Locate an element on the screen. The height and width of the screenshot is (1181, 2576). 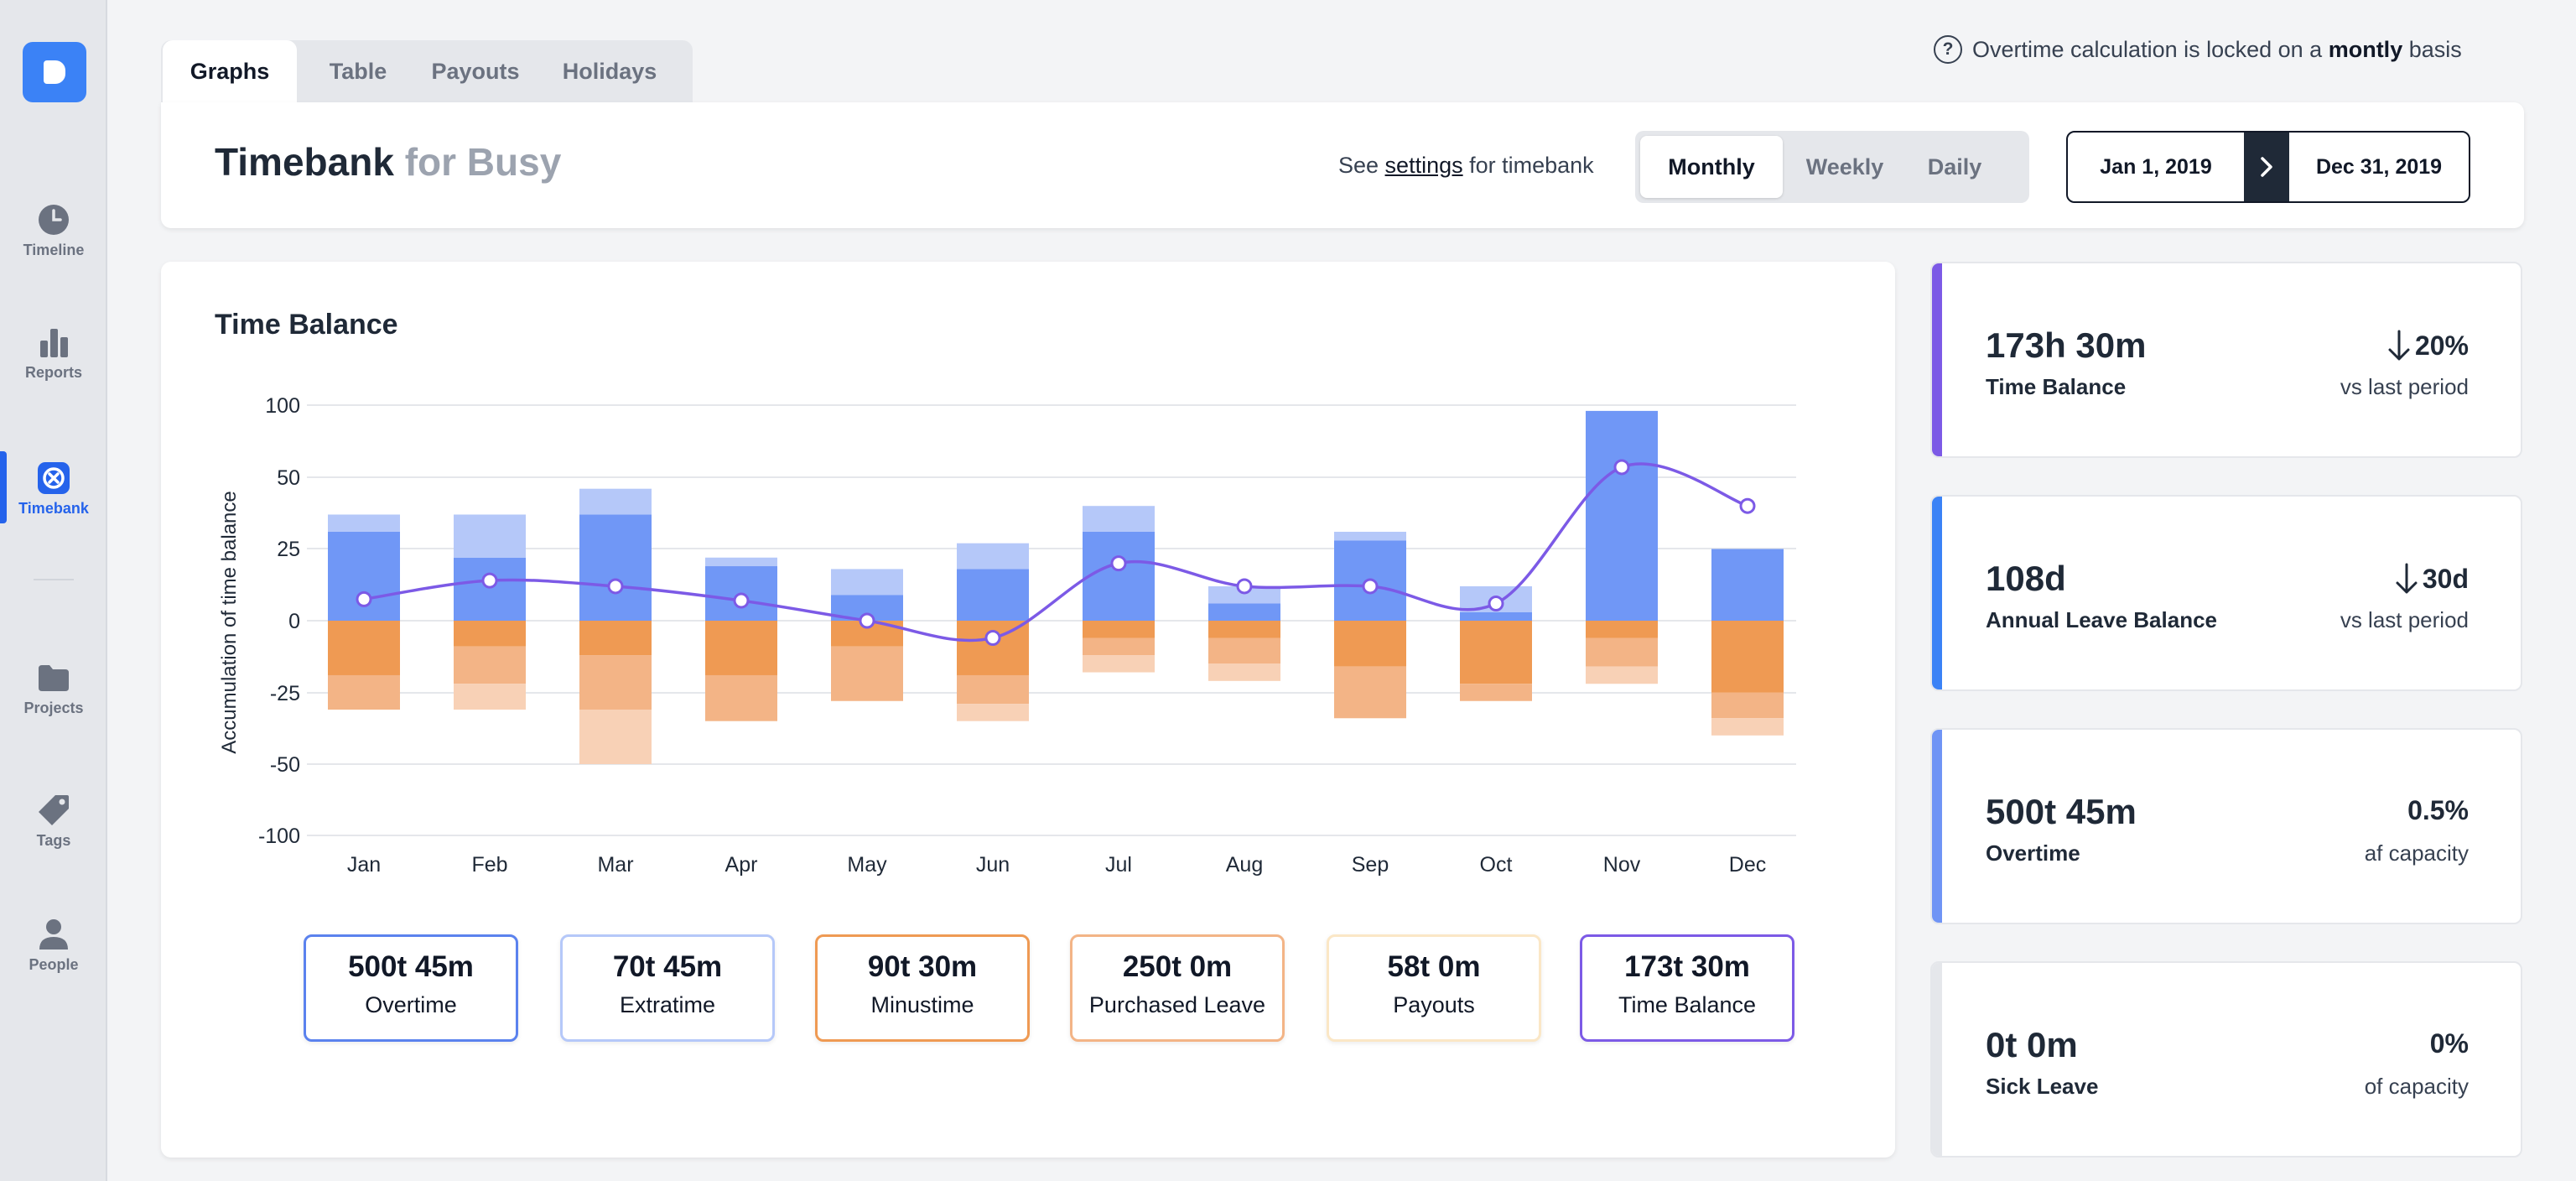
stat-compare: vs last period is located at coordinates (2404, 619).